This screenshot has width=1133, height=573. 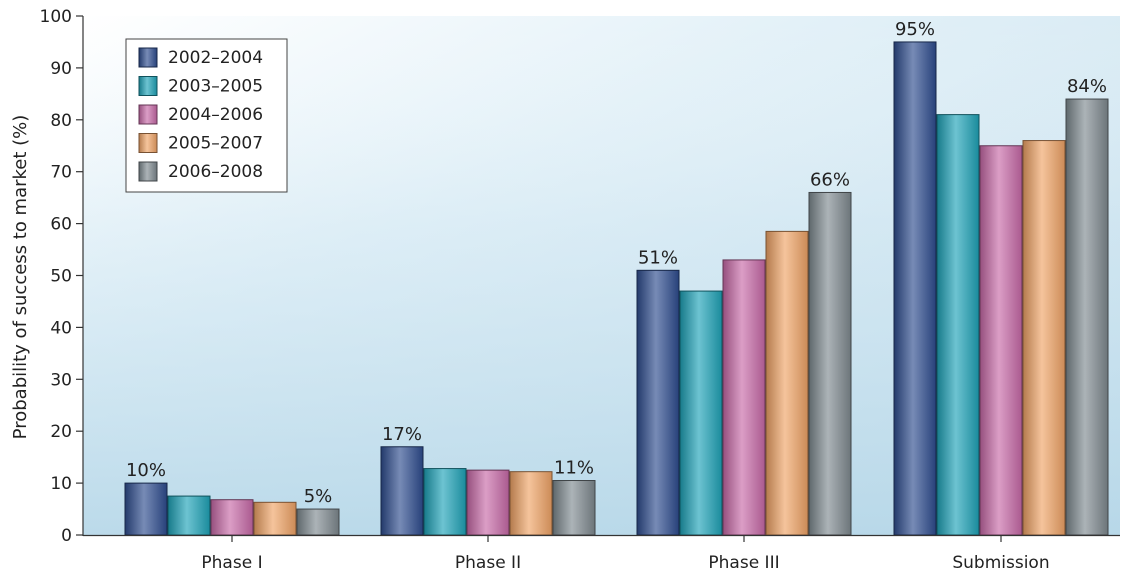 I want to click on y-tick-label: 50, so click(x=61, y=277).